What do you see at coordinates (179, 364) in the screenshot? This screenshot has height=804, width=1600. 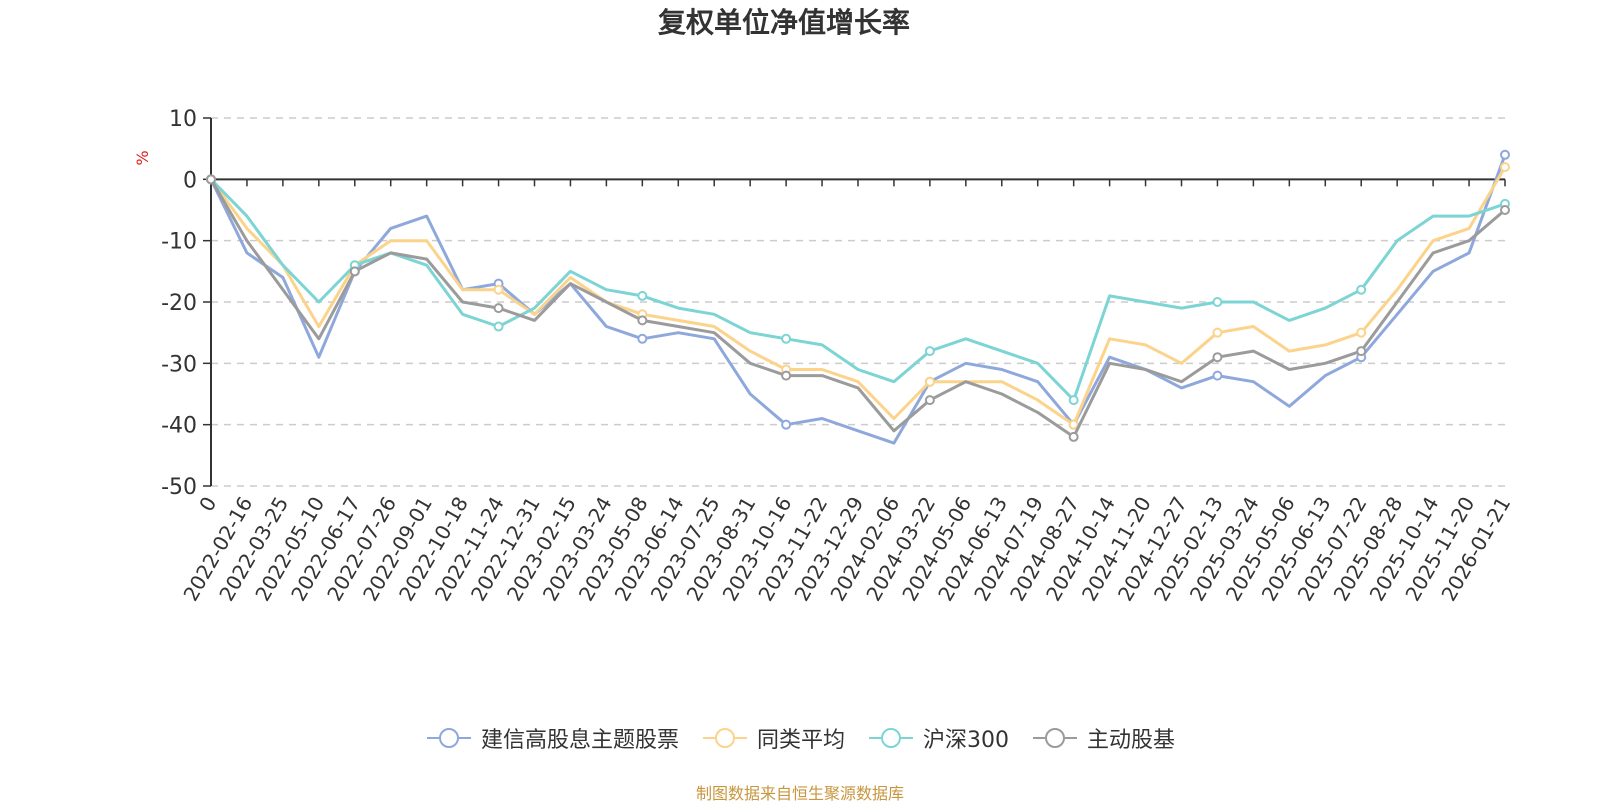 I see `y-tick-label: -30` at bounding box center [179, 364].